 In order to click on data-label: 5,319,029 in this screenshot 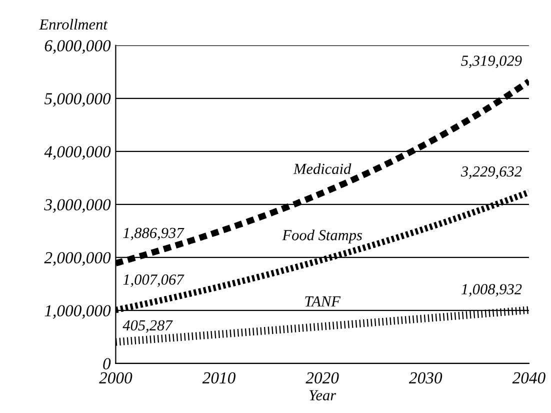, I will do `click(491, 62)`.